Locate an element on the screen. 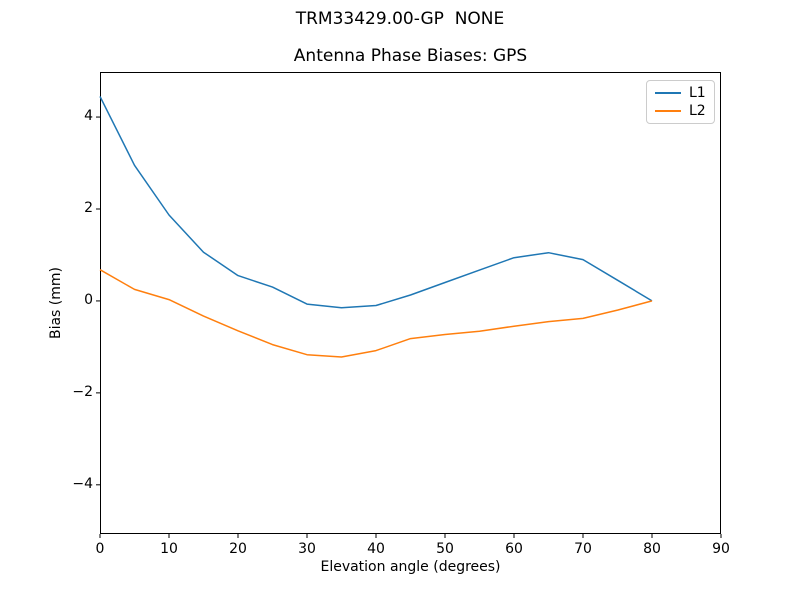  x-axis-label: Elevation angle (degrees) is located at coordinates (410, 567).